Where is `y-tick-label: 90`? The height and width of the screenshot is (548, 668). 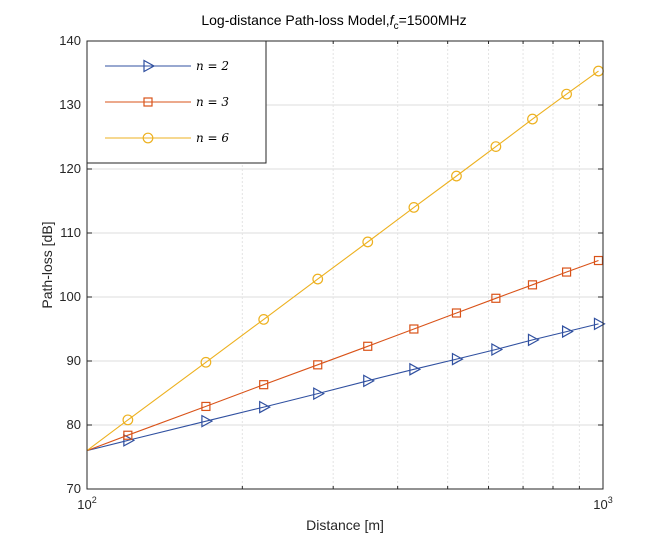 y-tick-label: 90 is located at coordinates (74, 360).